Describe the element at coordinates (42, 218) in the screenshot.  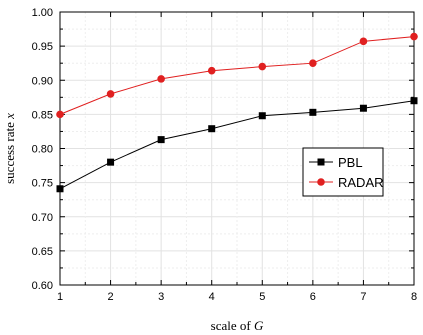
I see `y-tick-label: 0.70` at that location.